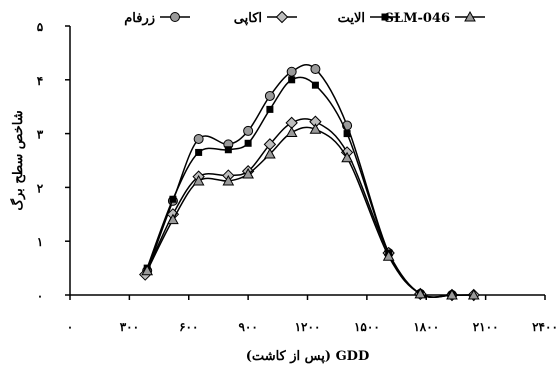 This screenshot has height=368, width=559. Describe the element at coordinates (40, 81) in the screenshot. I see `y-tick-label: ۴` at that location.